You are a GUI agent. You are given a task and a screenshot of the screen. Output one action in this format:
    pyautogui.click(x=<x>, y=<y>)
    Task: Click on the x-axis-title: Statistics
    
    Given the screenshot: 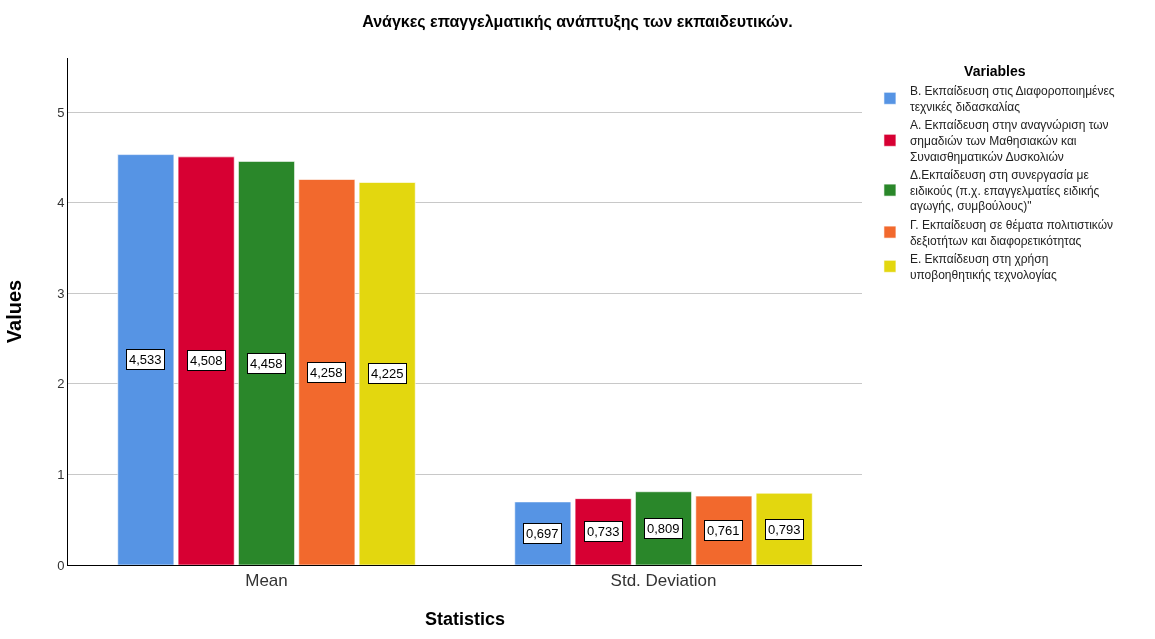 What is the action you would take?
    pyautogui.click(x=465, y=618)
    